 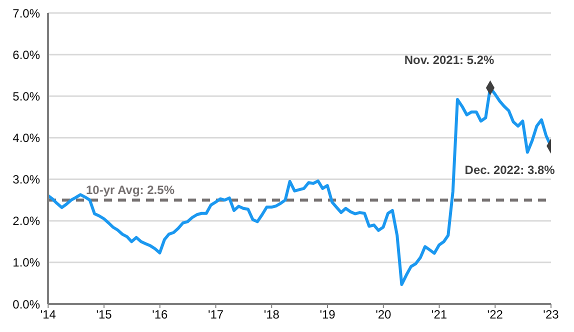 What do you see at coordinates (104, 315) in the screenshot?
I see `x-tick-label: '15` at bounding box center [104, 315].